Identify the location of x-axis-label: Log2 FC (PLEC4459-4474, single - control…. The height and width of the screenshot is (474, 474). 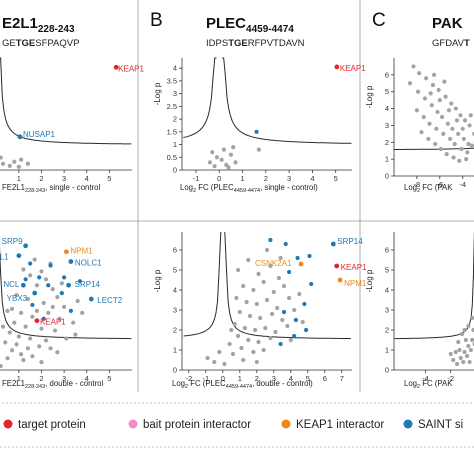
(249, 188).